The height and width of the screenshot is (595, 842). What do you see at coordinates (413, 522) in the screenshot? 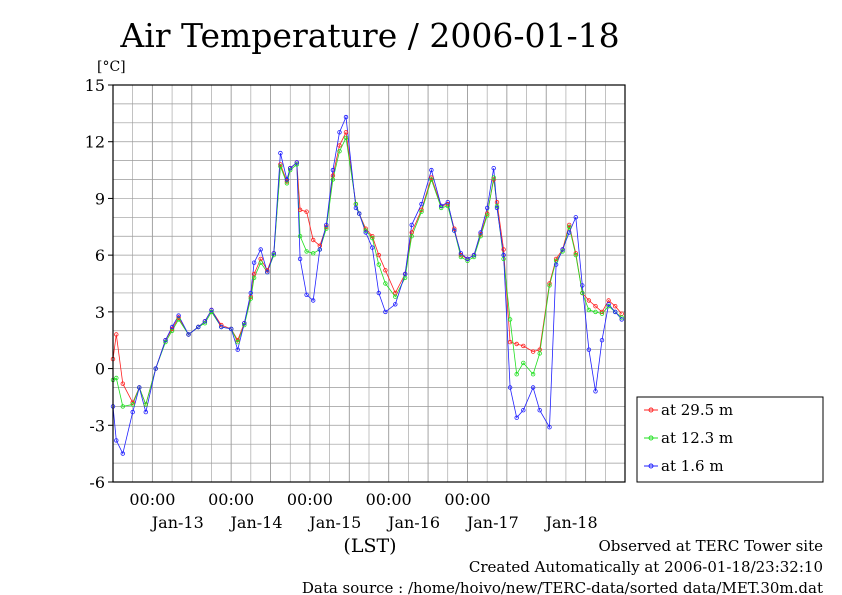
I see `x-day-label: Jan-16` at bounding box center [413, 522].